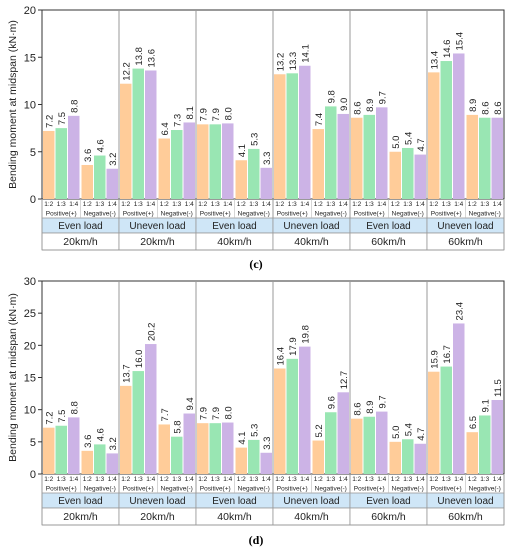  Describe the element at coordinates (485, 405) in the screenshot. I see `value-label: 9.1` at that location.